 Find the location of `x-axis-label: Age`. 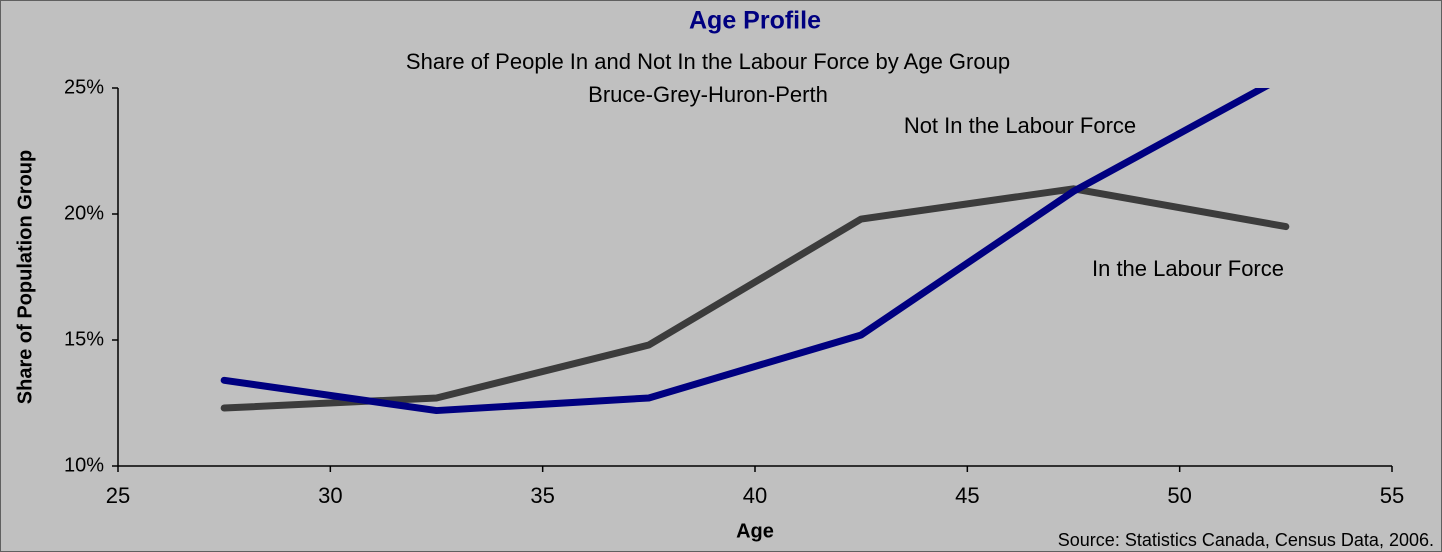

x-axis-label: Age is located at coordinates (755, 531).